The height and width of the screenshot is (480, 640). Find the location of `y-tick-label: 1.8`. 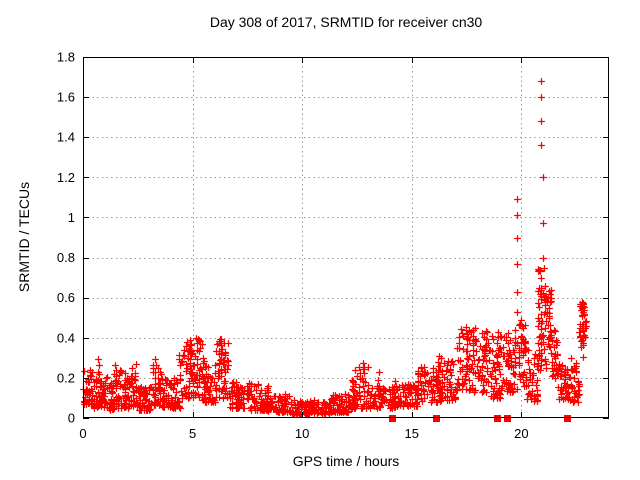

y-tick-label: 1.8 is located at coordinates (66, 57).